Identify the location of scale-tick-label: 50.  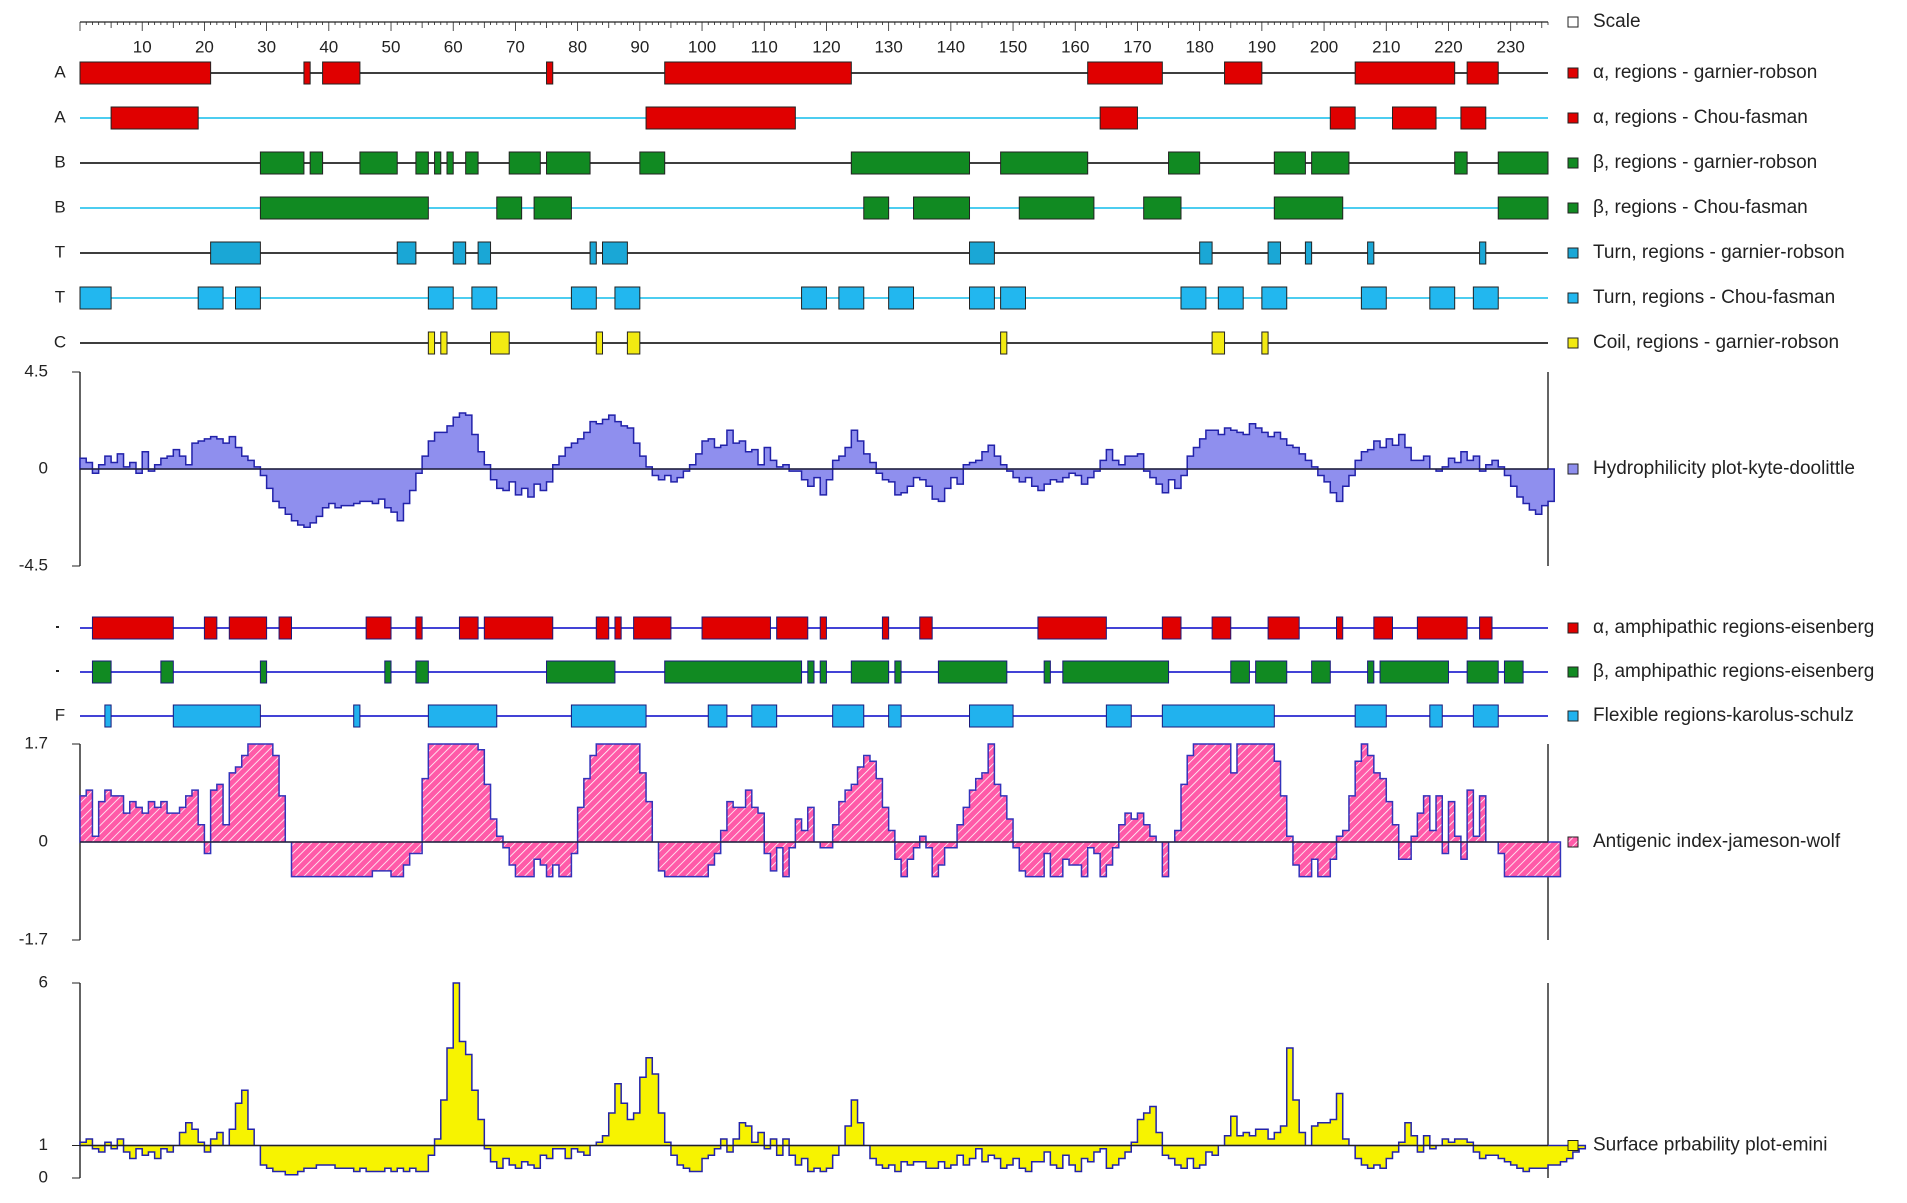
(391, 46).